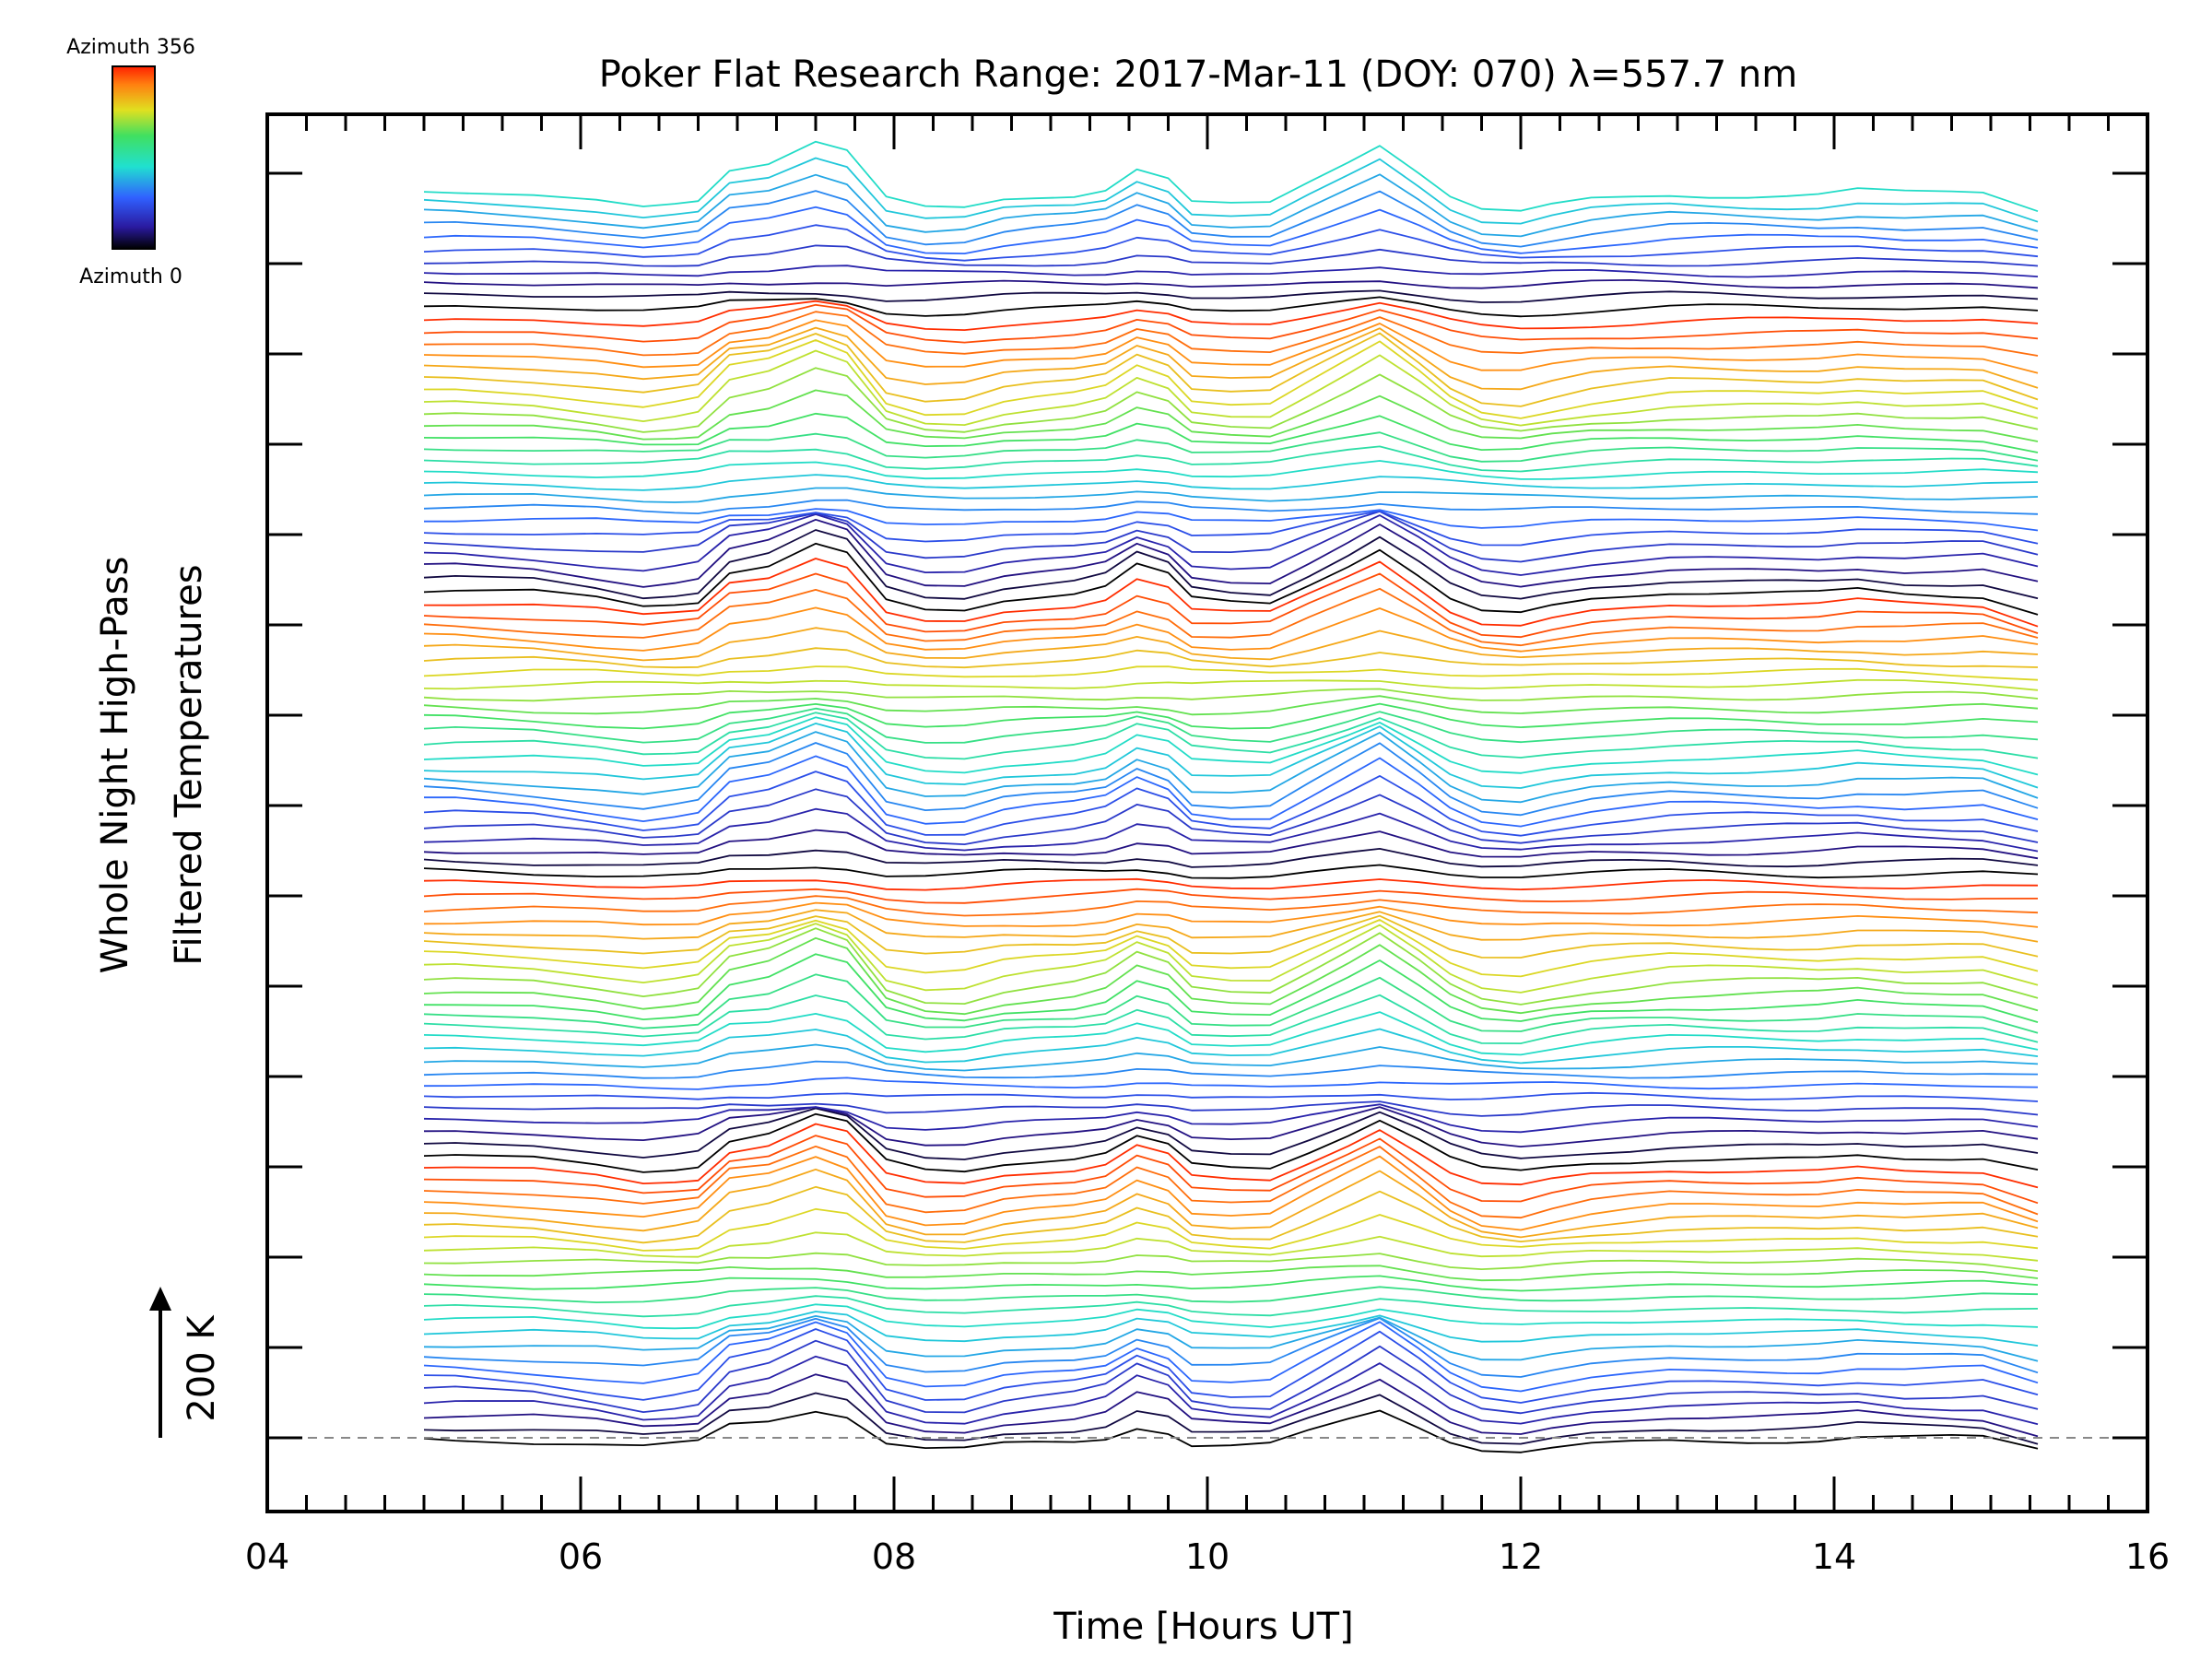  What do you see at coordinates (130, 47) in the screenshot?
I see `colorbar-top-label: Azimuth 356` at bounding box center [130, 47].